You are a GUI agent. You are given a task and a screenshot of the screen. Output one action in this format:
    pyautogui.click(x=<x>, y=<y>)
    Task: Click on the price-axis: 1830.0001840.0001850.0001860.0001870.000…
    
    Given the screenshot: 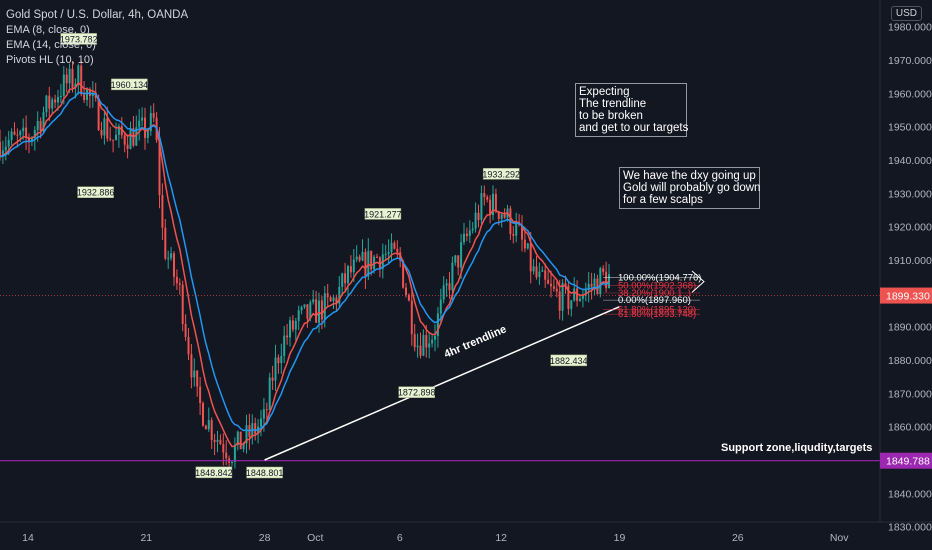 What is the action you would take?
    pyautogui.click(x=905, y=267)
    